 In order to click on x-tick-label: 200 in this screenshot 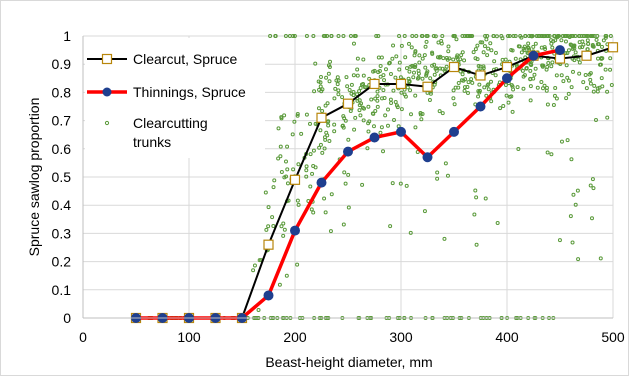, I will do `click(295, 337)`.